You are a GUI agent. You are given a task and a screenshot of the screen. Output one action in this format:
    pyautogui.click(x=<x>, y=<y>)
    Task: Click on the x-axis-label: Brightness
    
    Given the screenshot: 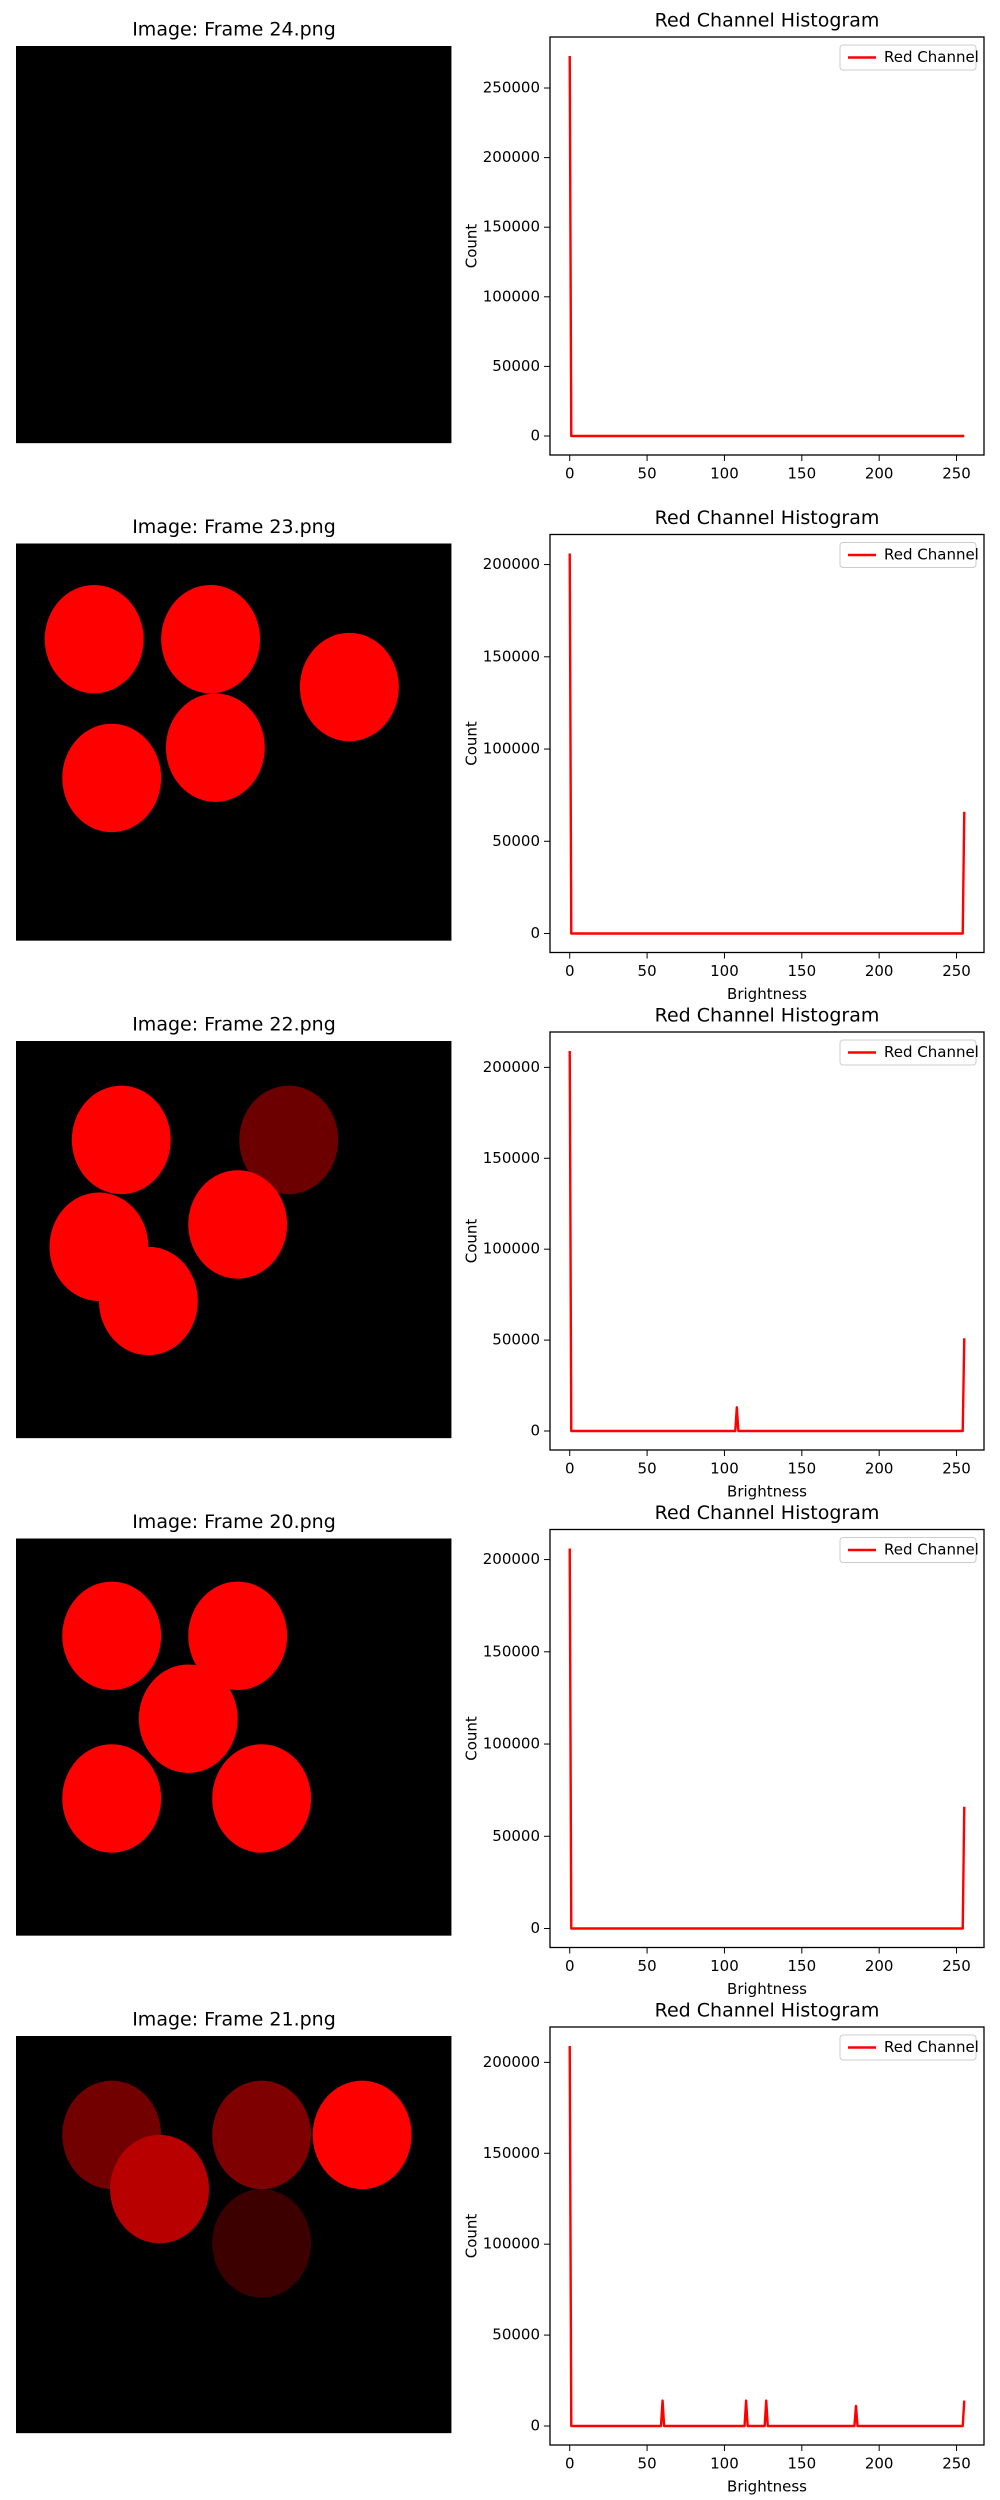 What is the action you would take?
    pyautogui.click(x=767, y=994)
    